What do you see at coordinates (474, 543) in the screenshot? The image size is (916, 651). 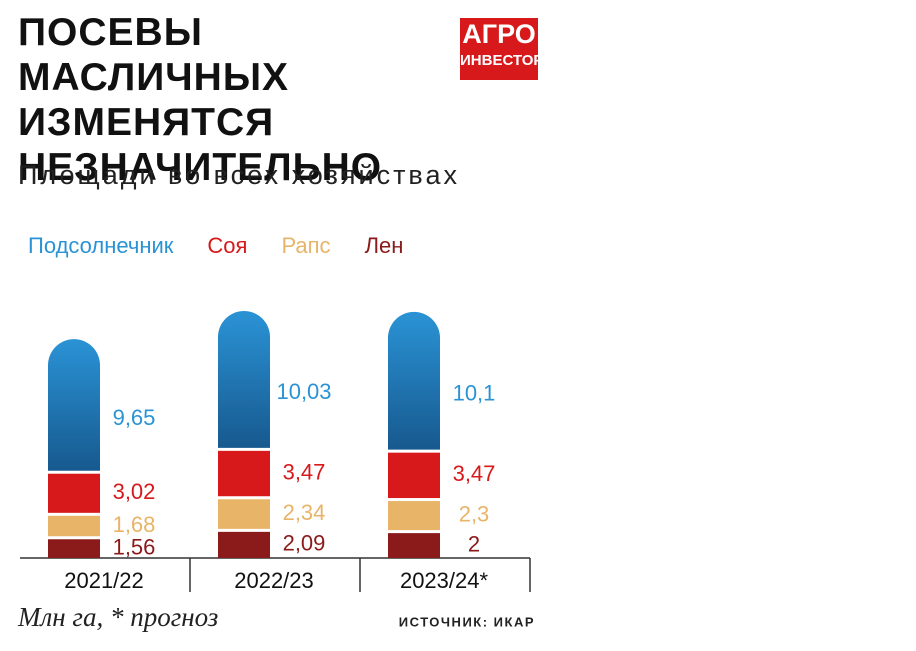 I see `value-label: 2` at bounding box center [474, 543].